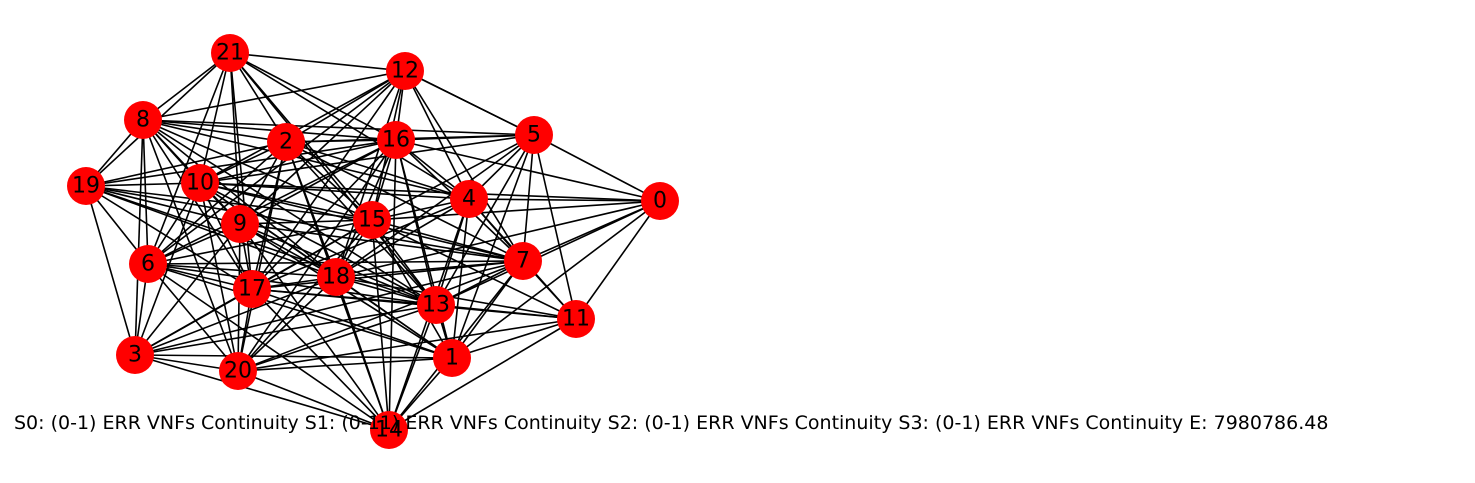 The height and width of the screenshot is (483, 1475). I want to click on node-17: 17, so click(252, 289).